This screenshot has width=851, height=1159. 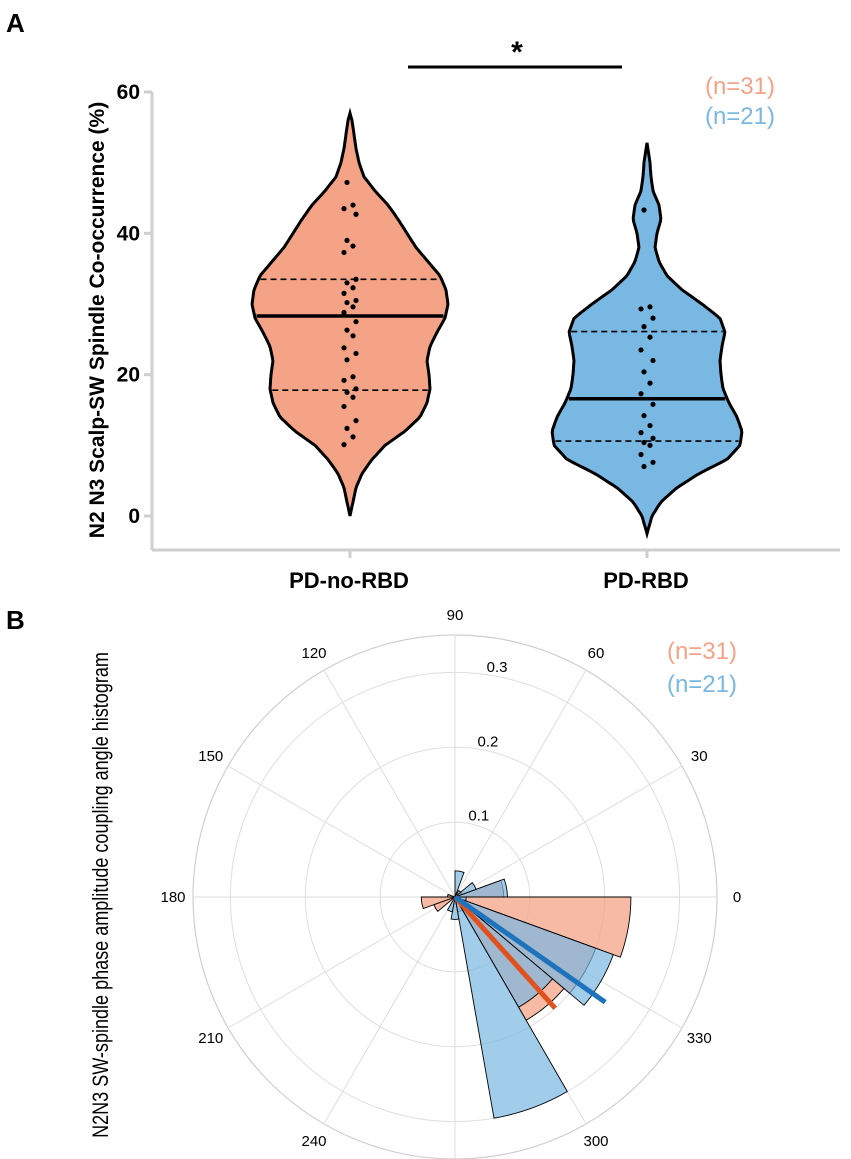 I want to click on radial-tick-label: 0.1, so click(x=478, y=816).